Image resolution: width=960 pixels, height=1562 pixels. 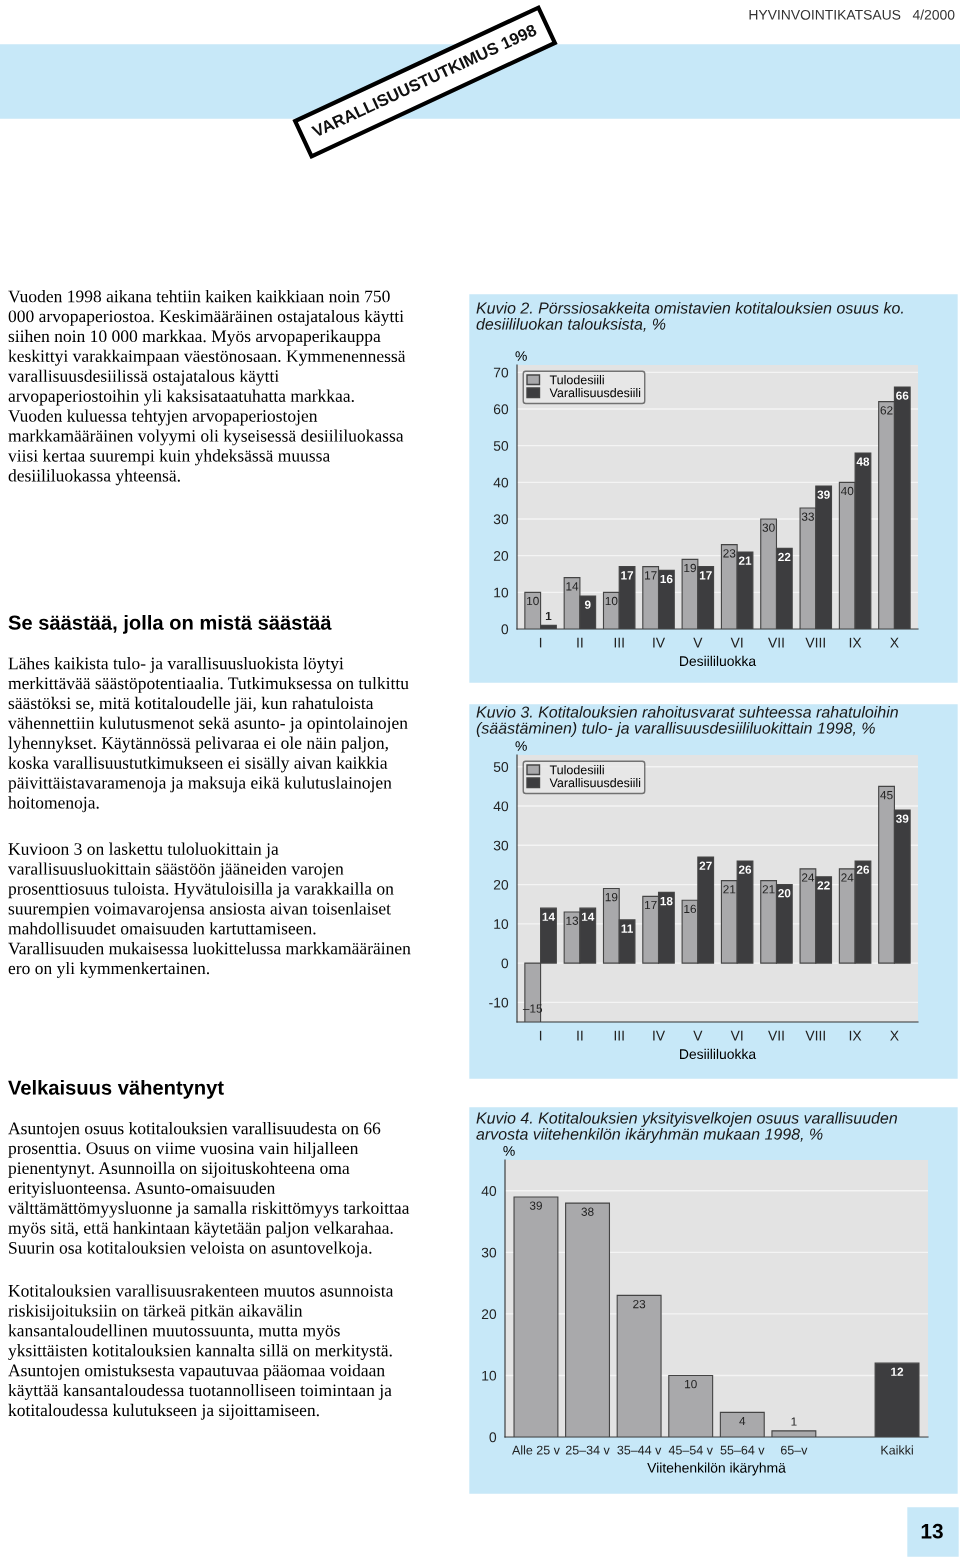 What do you see at coordinates (690, 1450) in the screenshot?
I see `x-tick-label: 45–54 v` at bounding box center [690, 1450].